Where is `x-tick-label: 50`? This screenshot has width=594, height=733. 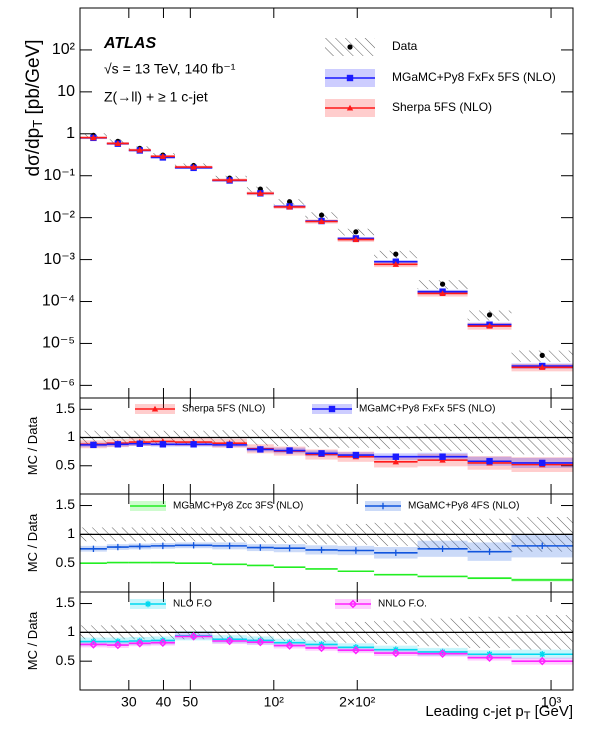 x-tick-label: 50 is located at coordinates (191, 702).